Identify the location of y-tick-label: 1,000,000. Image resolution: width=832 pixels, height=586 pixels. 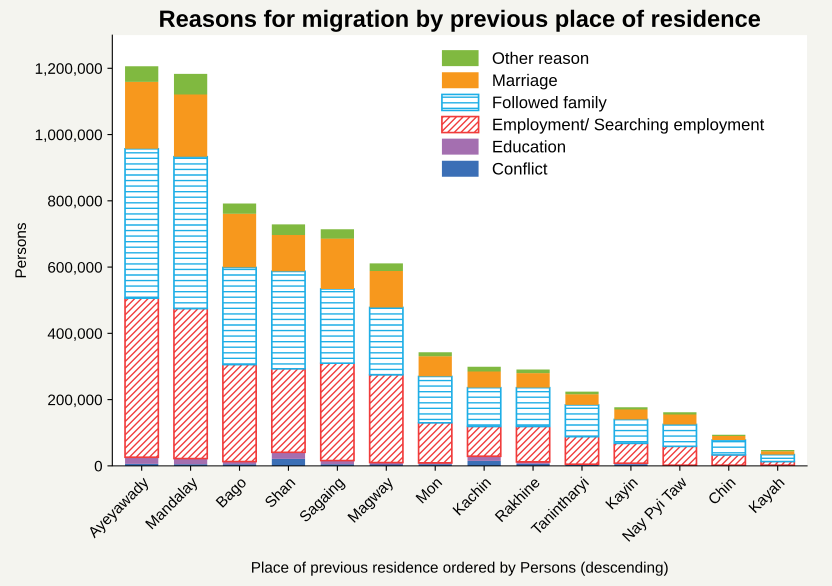
(69, 135).